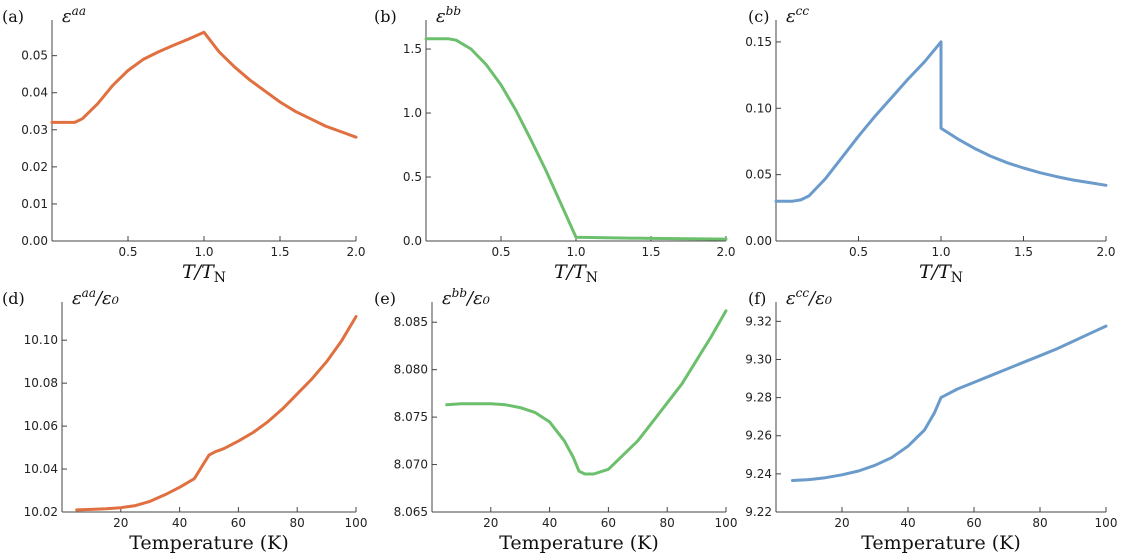 The height and width of the screenshot is (558, 1142). What do you see at coordinates (34, 241) in the screenshot?
I see `y-tick-label-a: 0.00` at bounding box center [34, 241].